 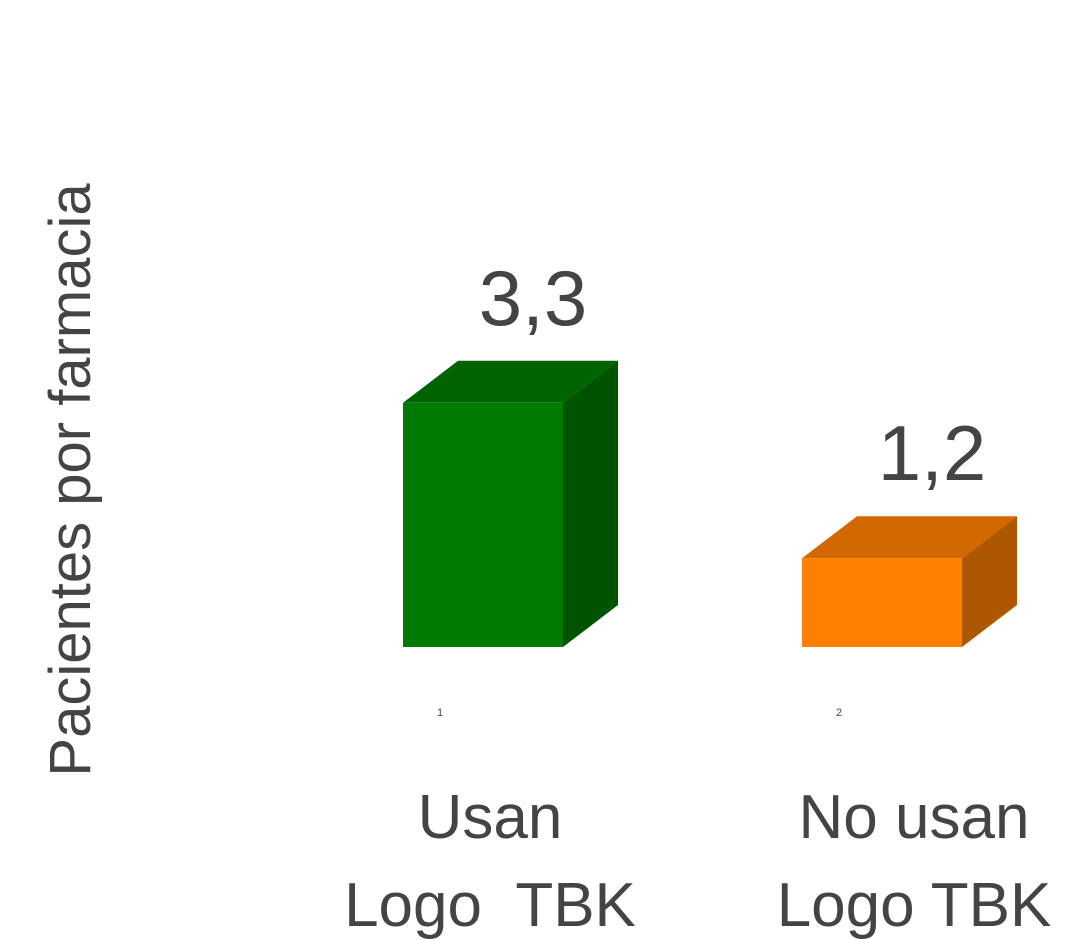 What do you see at coordinates (440, 713) in the screenshot?
I see `x-tick-label: 1` at bounding box center [440, 713].